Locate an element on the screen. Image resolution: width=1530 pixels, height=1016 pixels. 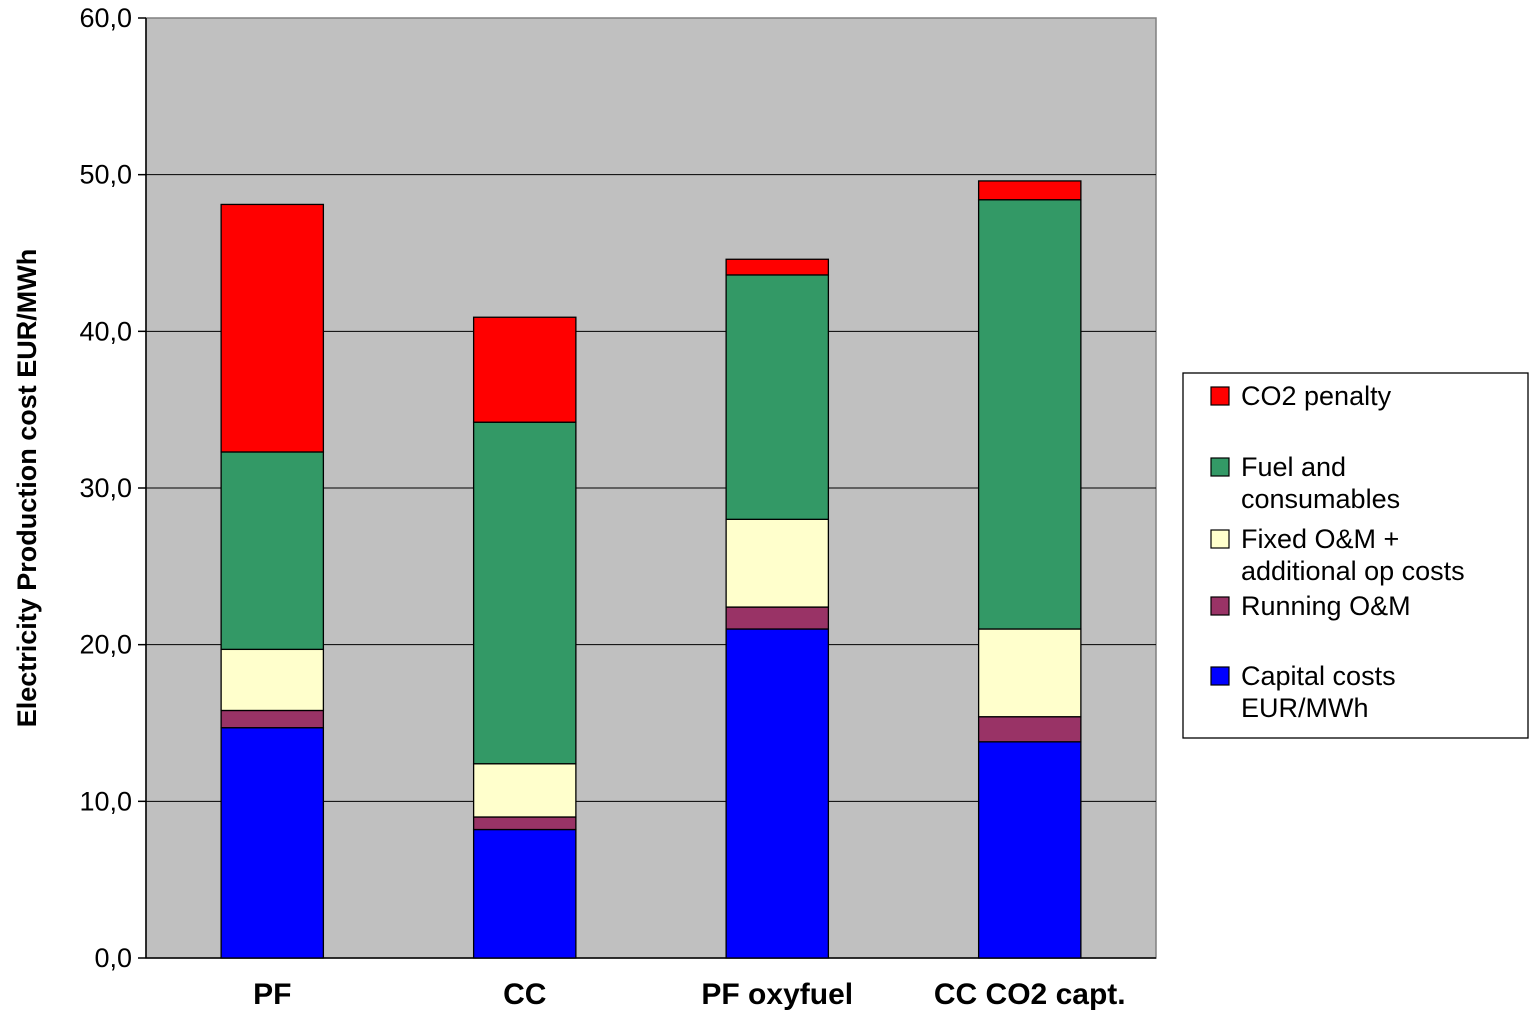
legend-label: Running O&M is located at coordinates (1326, 606).